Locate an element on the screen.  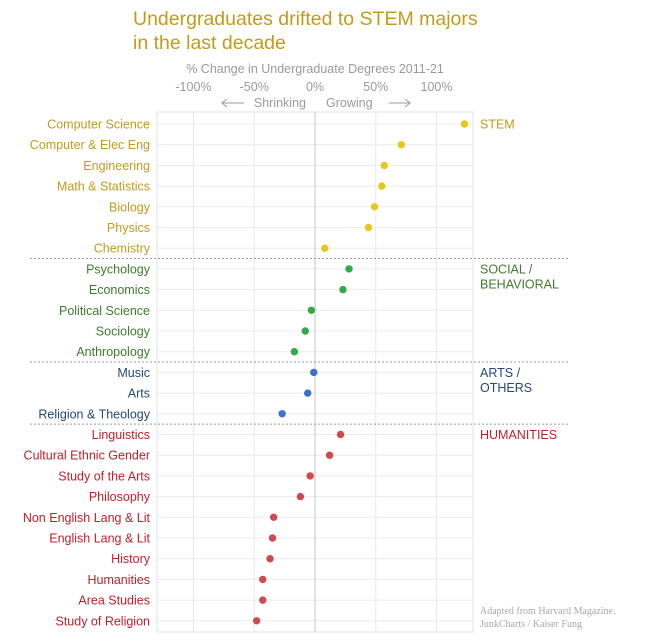
chart-title-line-2: in the last decade is located at coordinates (209, 43).